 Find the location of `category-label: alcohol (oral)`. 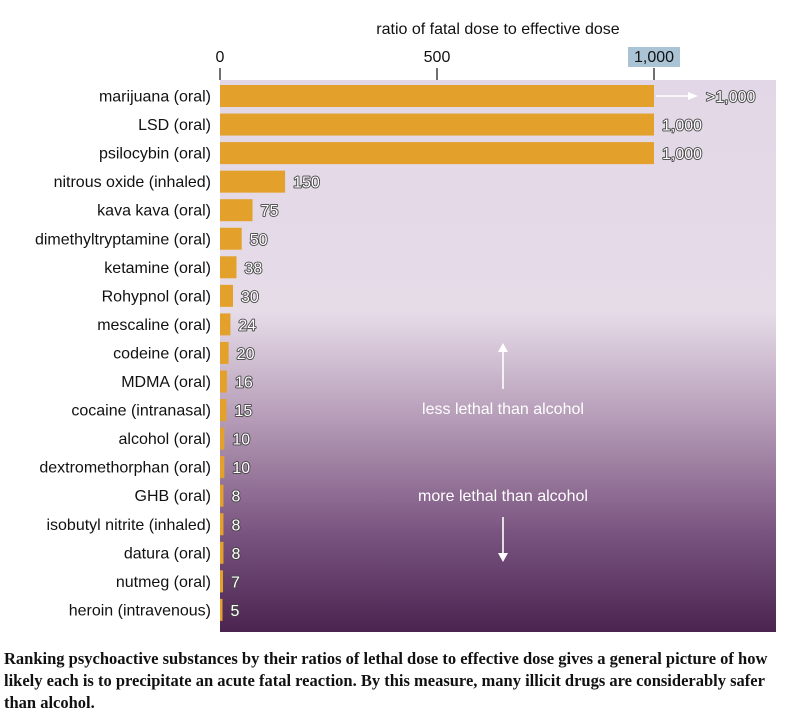

category-label: alcohol (oral) is located at coordinates (165, 439).